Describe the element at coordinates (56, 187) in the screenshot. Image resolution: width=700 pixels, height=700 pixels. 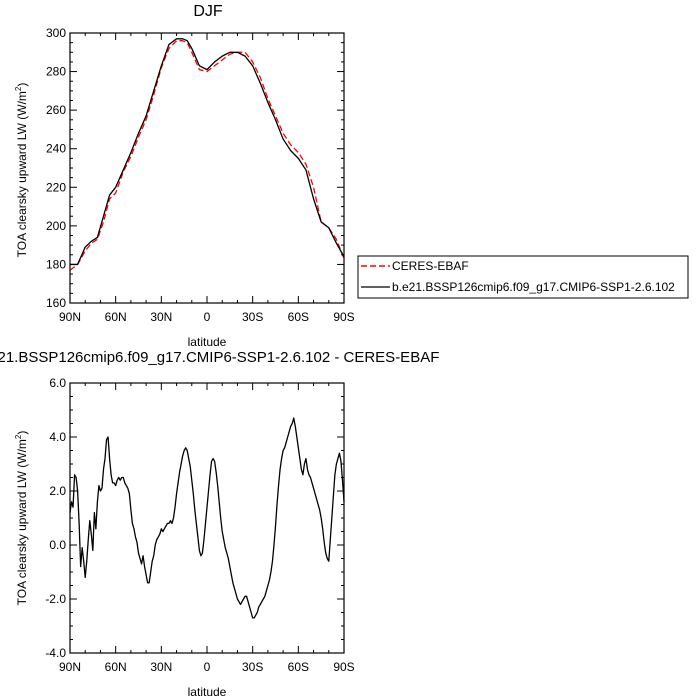
I see `upper-y-tick-label: 220` at that location.